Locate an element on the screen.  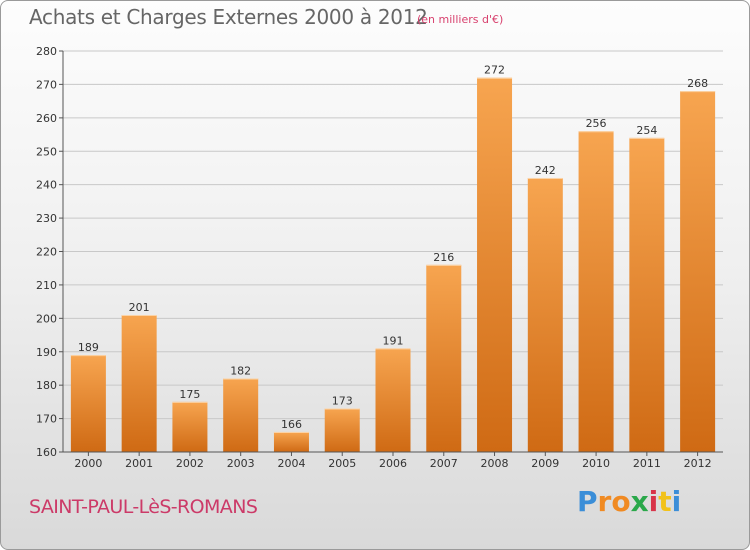
y-tick-label: 200 is located at coordinates (46, 318).